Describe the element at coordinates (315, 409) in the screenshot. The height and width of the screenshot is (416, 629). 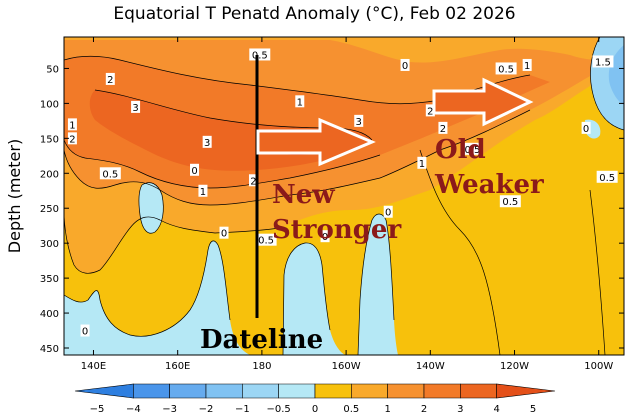
I see `colorbar-label: 0` at that location.